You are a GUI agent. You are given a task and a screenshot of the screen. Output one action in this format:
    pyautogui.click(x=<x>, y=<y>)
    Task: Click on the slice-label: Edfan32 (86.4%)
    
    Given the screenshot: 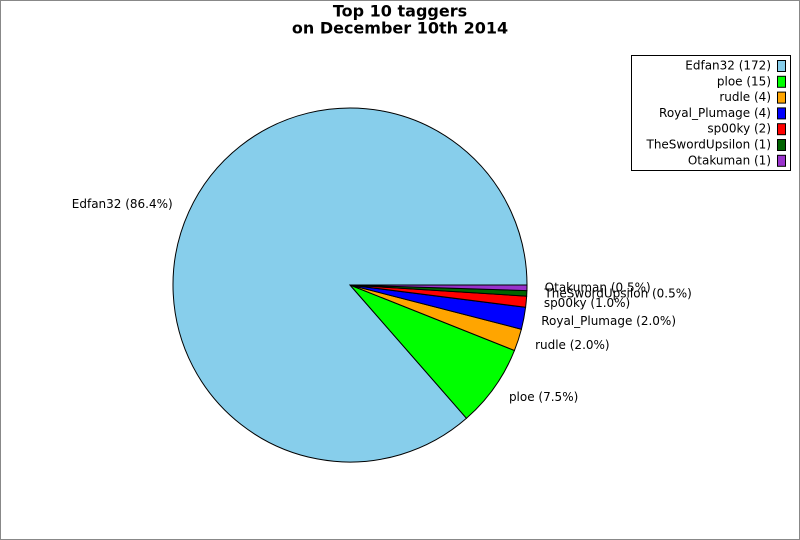 What is the action you would take?
    pyautogui.click(x=122, y=204)
    